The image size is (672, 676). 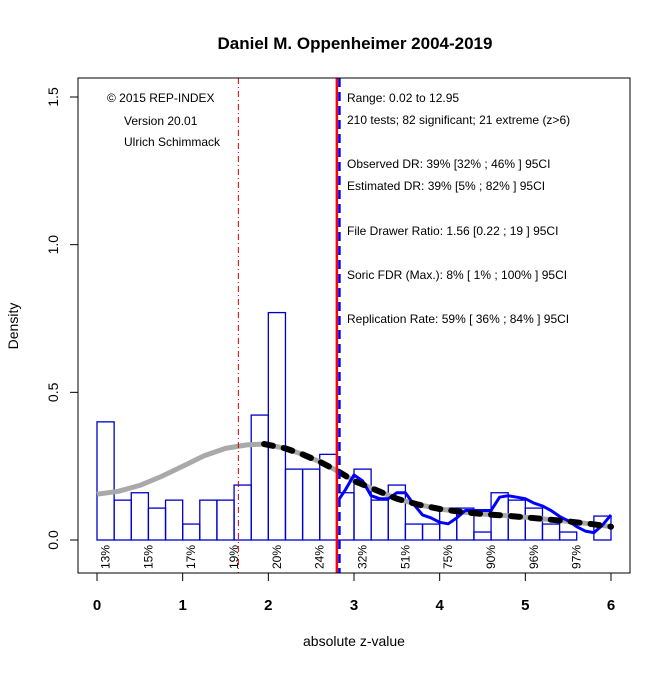 What do you see at coordinates (405, 557) in the screenshot?
I see `bin-percent-label: 51%` at bounding box center [405, 557].